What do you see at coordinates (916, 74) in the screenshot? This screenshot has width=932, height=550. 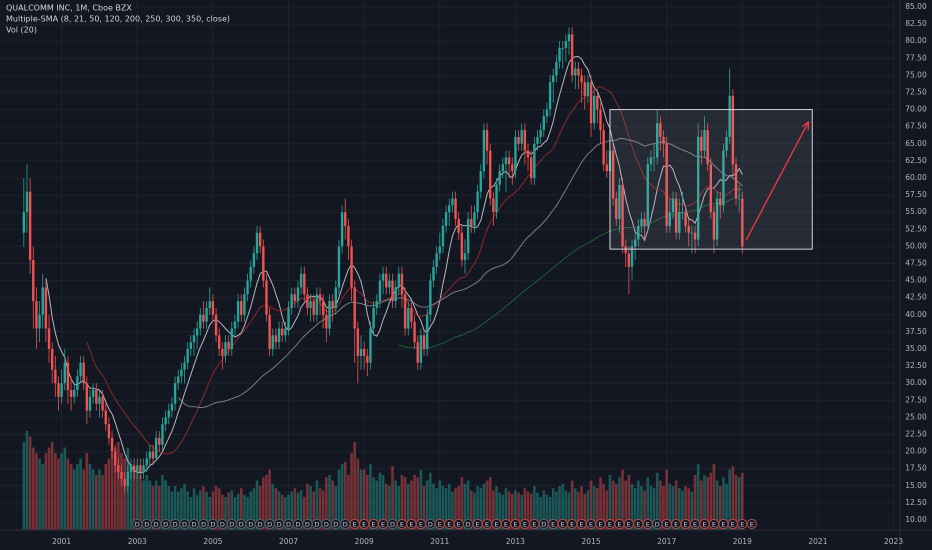 I see `y-tick-label: 75.00` at bounding box center [916, 74].